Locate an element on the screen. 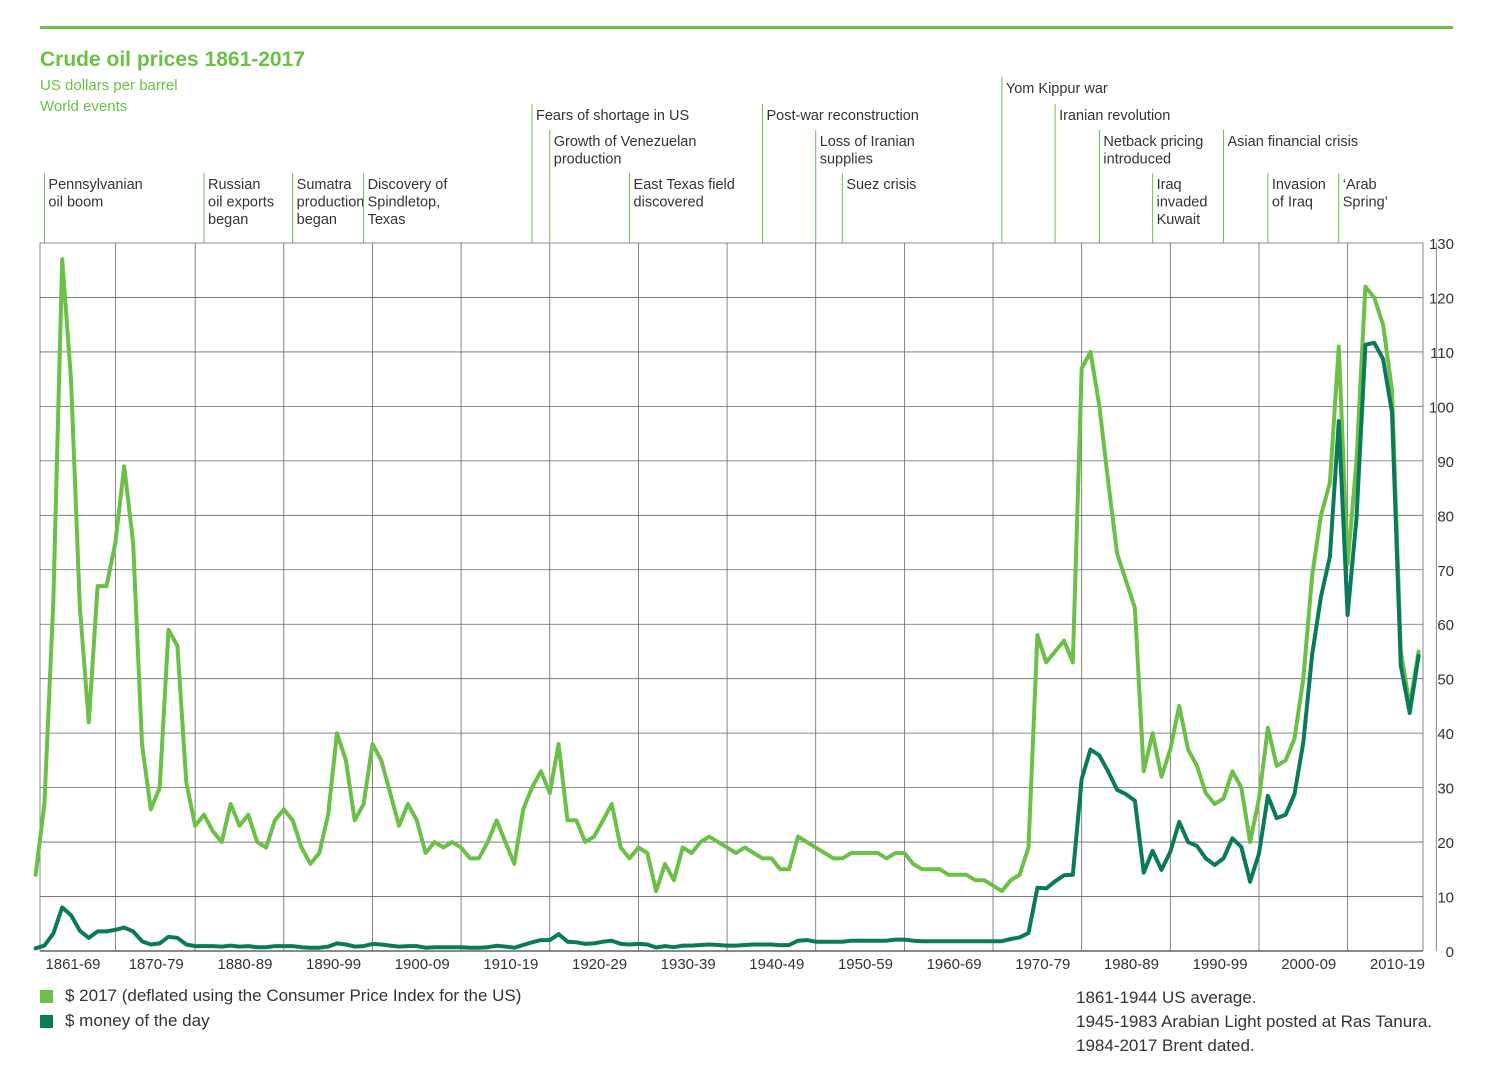 The height and width of the screenshot is (1070, 1498). x-tick-label: 1970-79 is located at coordinates (1042, 964).